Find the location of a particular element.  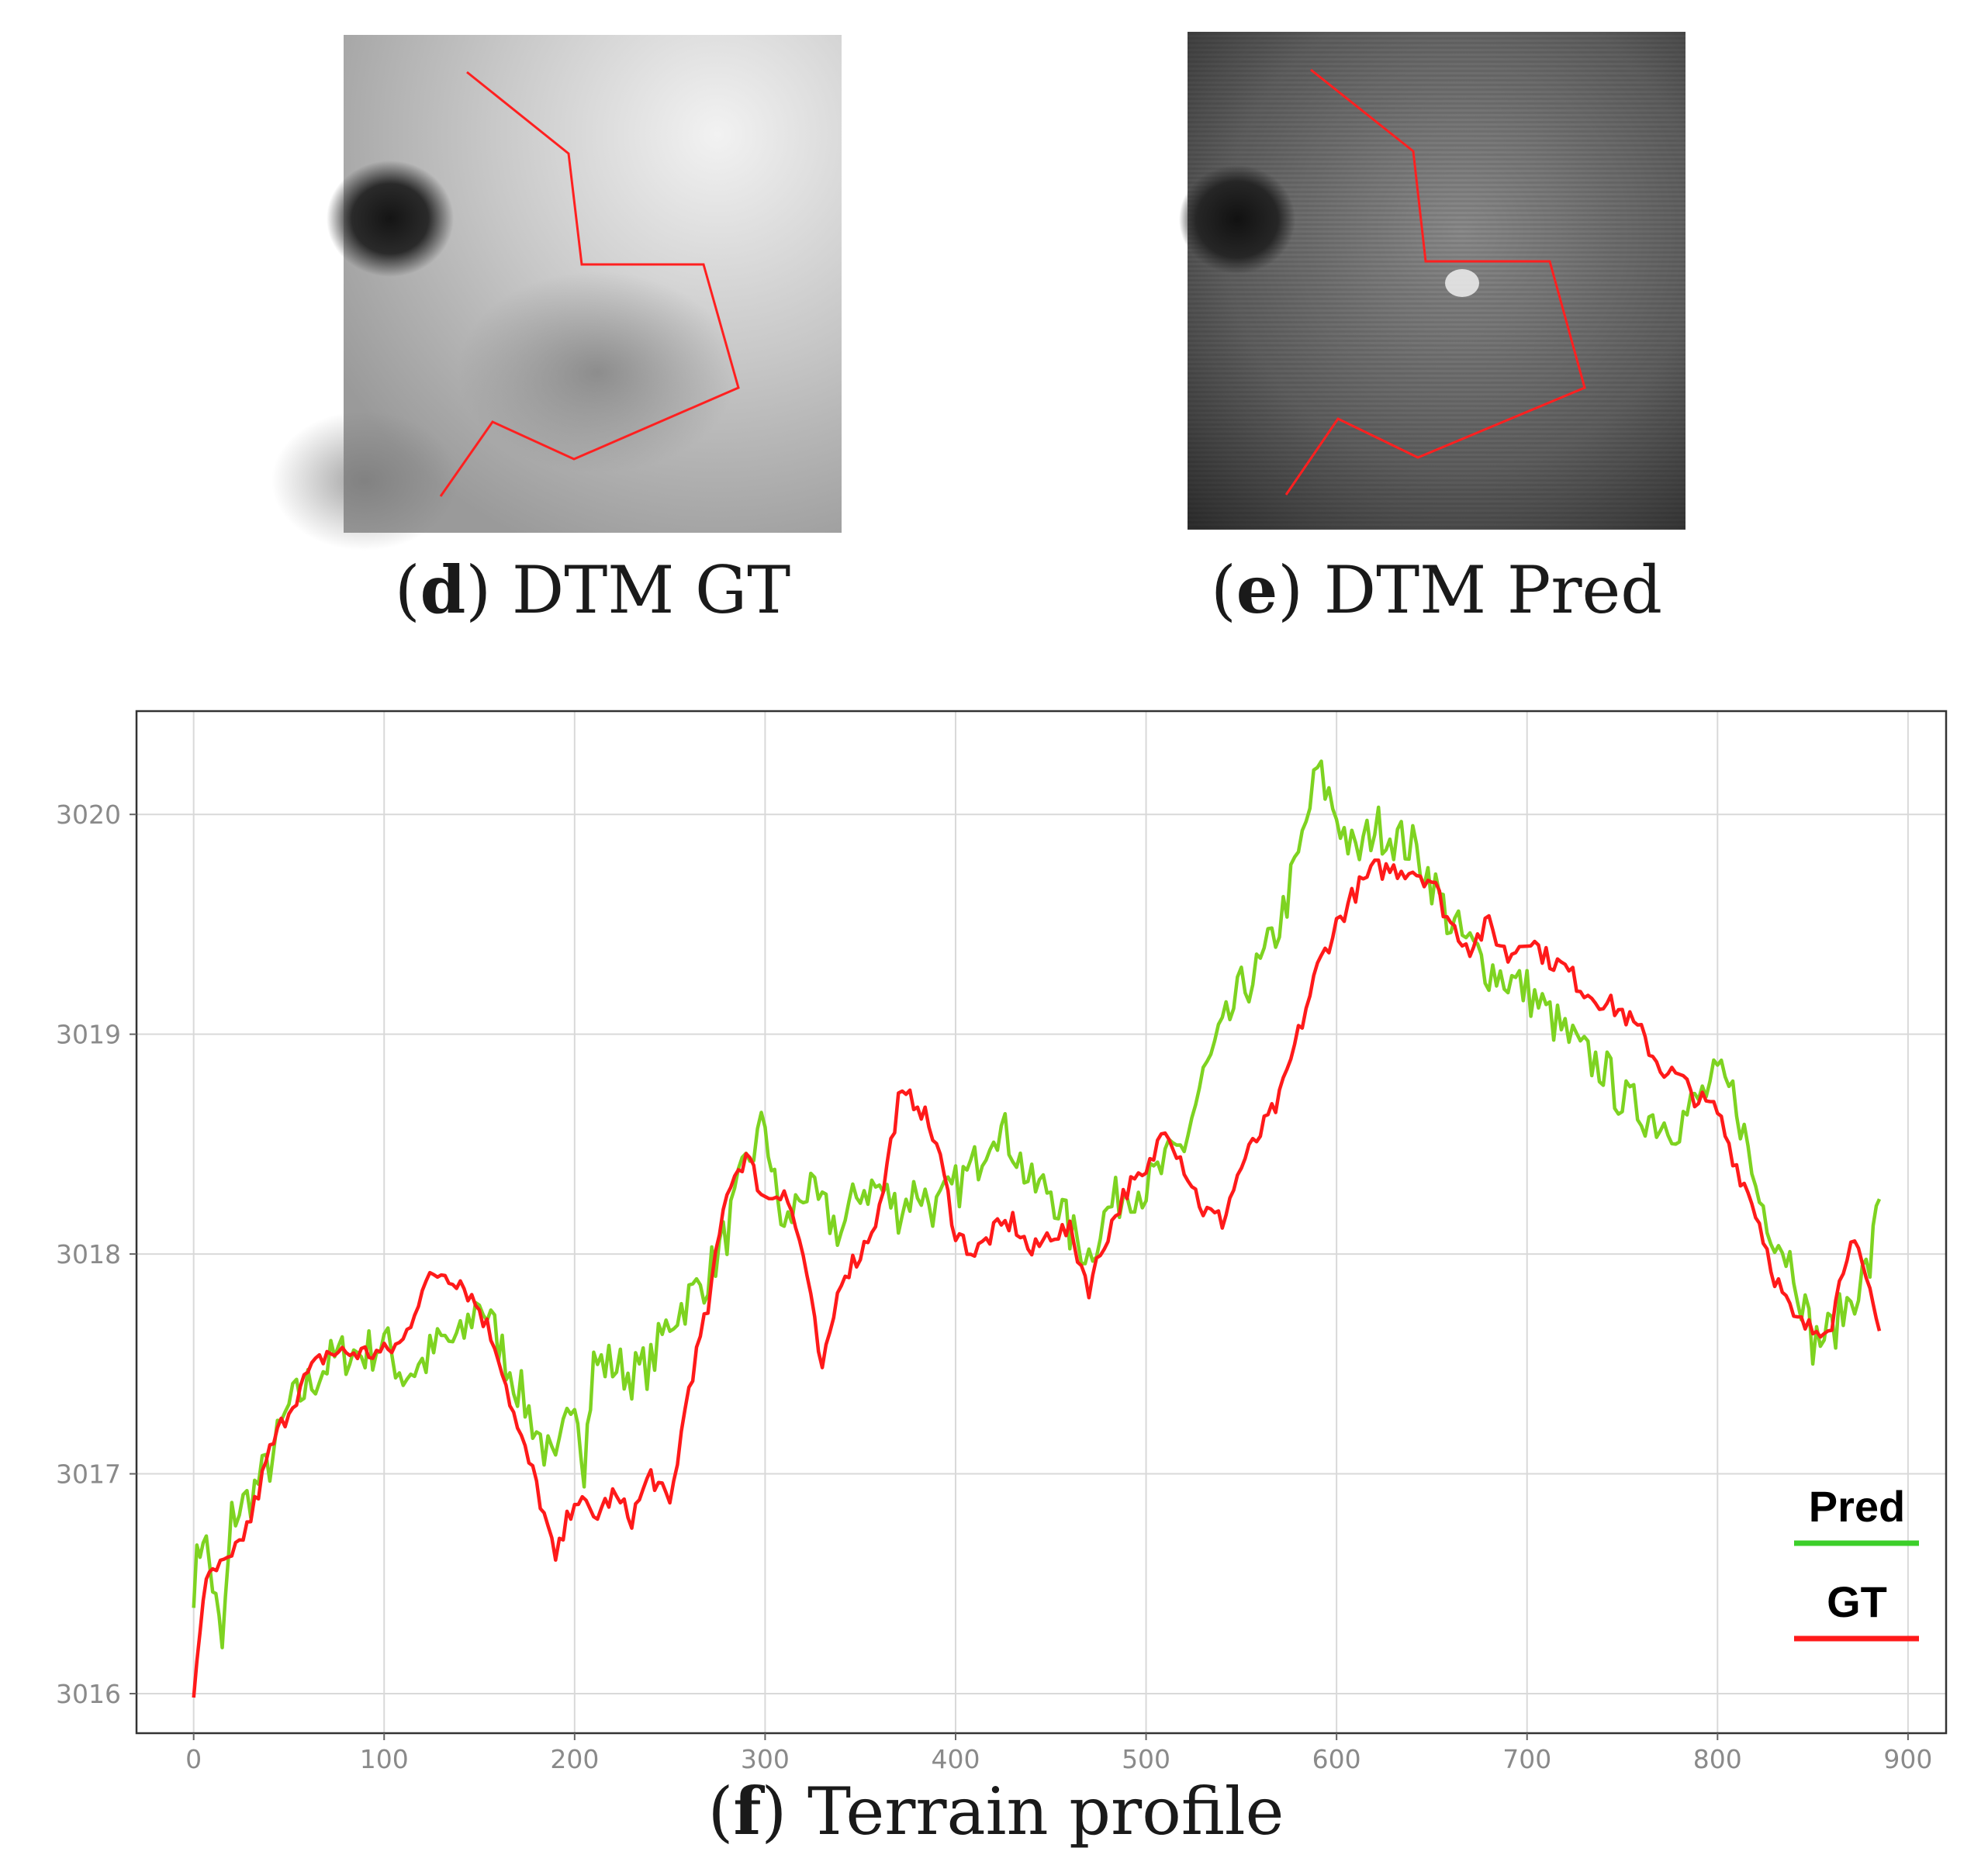

y-tick-label: 3020 is located at coordinates (88, 815).